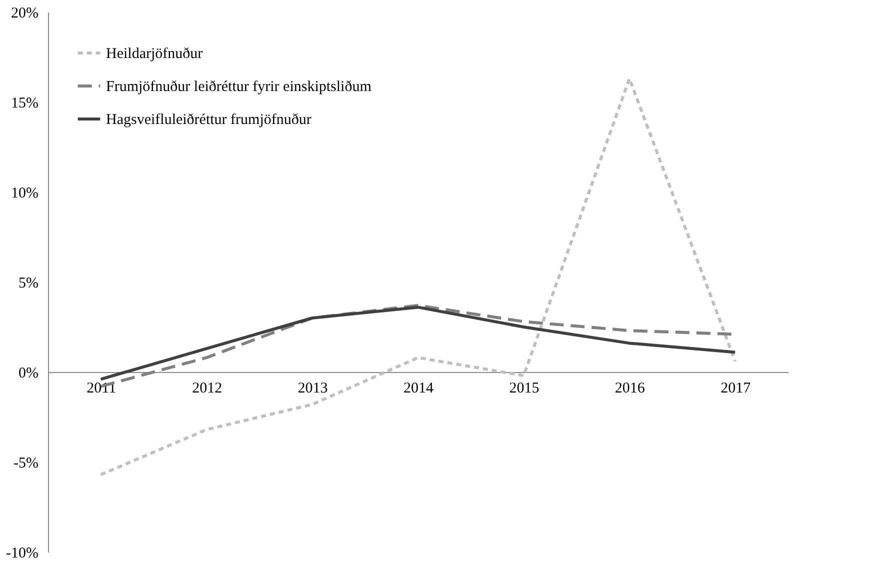  I want to click on x-tick-label: 2014, so click(419, 388).